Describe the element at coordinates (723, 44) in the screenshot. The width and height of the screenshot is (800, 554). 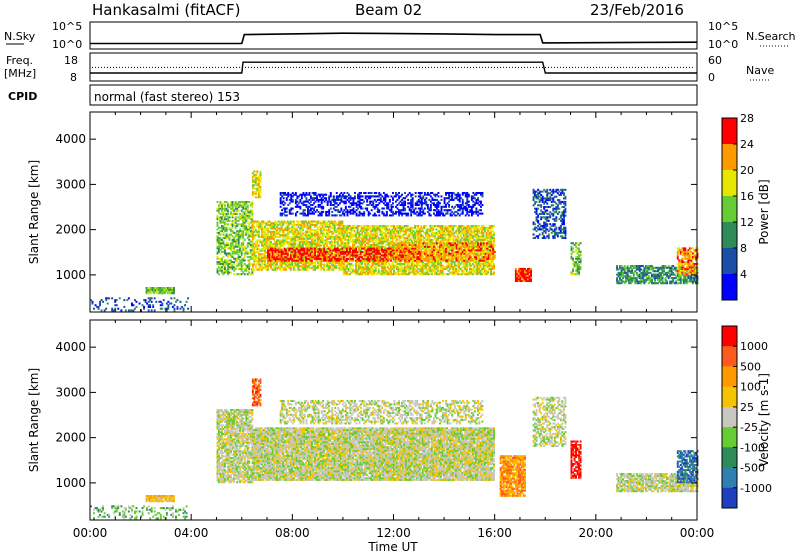
I see `nsearch-tick-bottom: 10^0` at that location.